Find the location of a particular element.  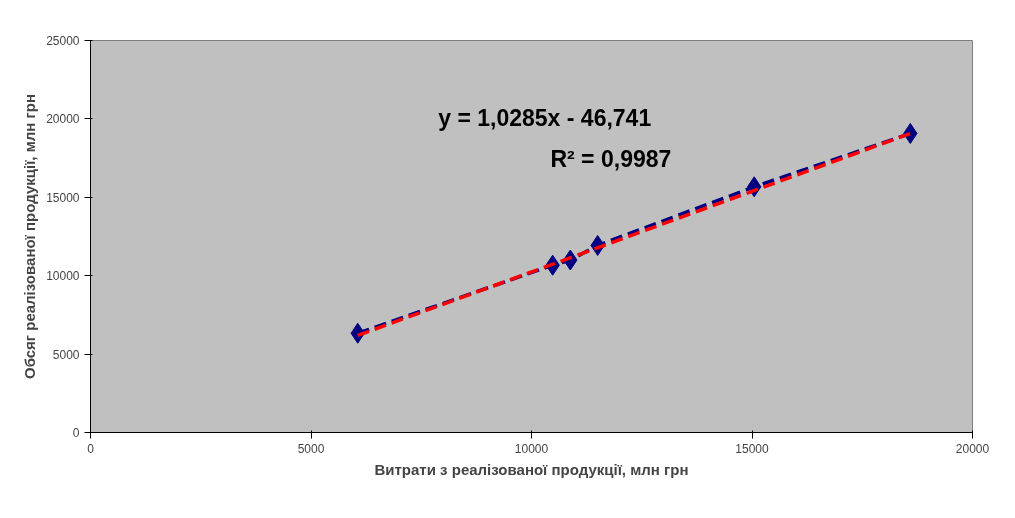

y-tick-label: 25000 is located at coordinates (63, 41).